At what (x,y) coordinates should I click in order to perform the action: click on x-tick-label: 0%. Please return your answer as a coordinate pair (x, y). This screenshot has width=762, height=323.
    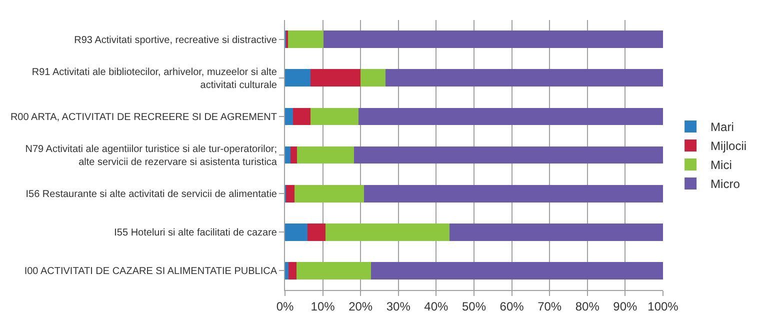
    Looking at the image, I should click on (285, 306).